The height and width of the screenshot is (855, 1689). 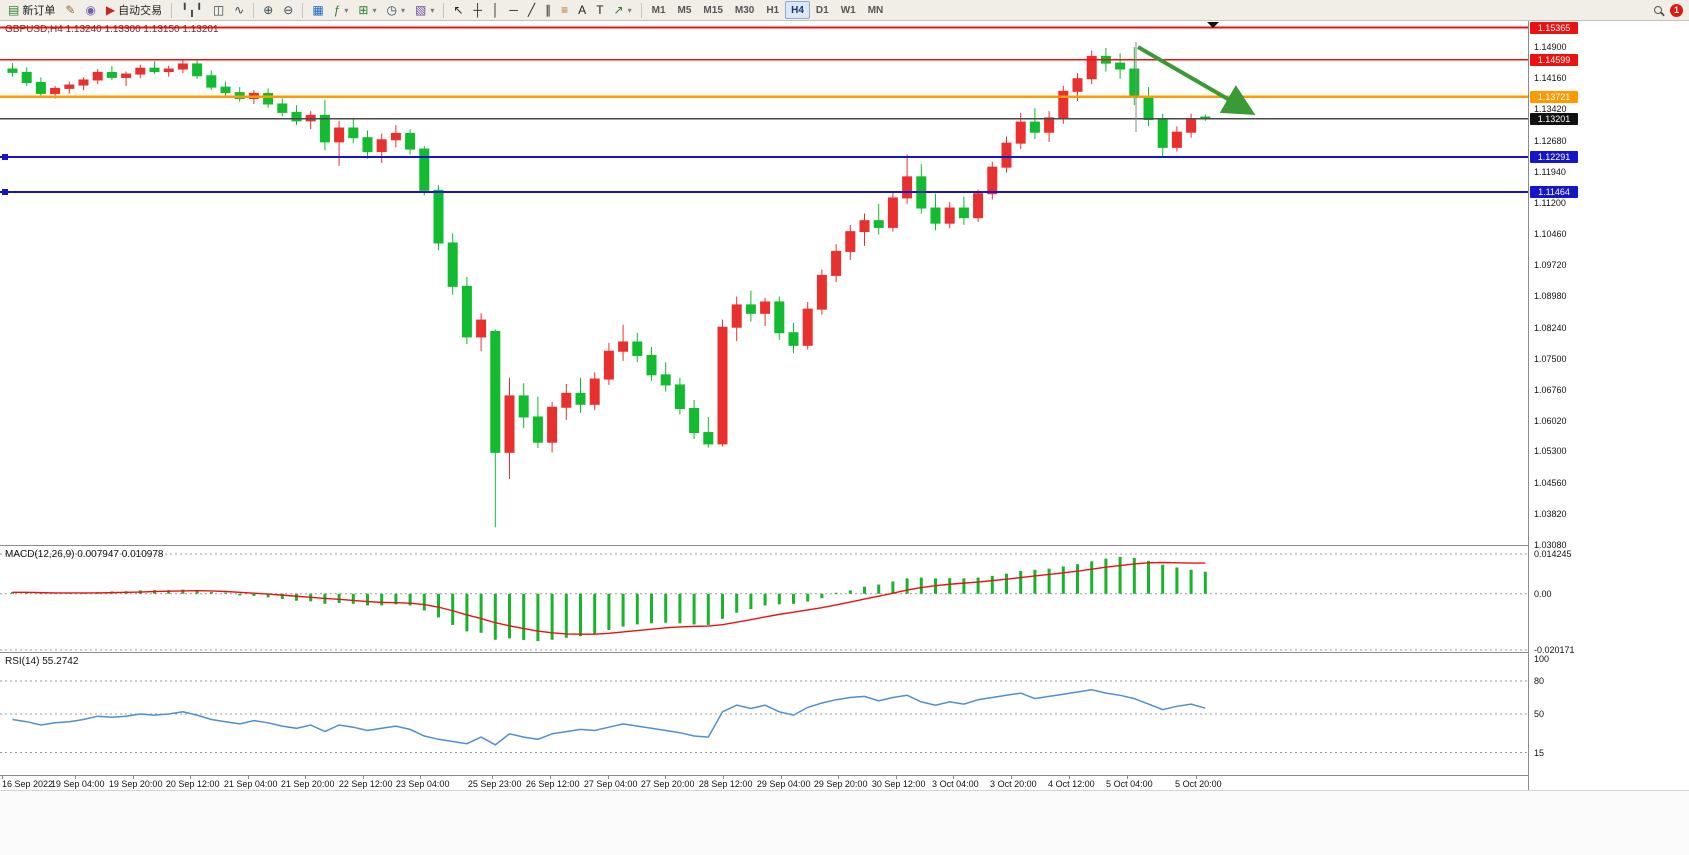 I want to click on symbol-name: GBPUSD,H4, so click(x=34, y=29).